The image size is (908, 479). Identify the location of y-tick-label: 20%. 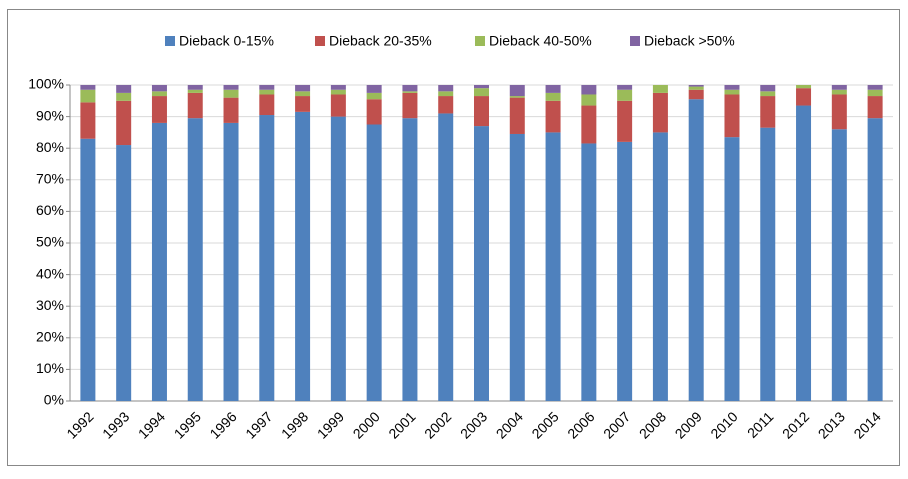
(50, 337).